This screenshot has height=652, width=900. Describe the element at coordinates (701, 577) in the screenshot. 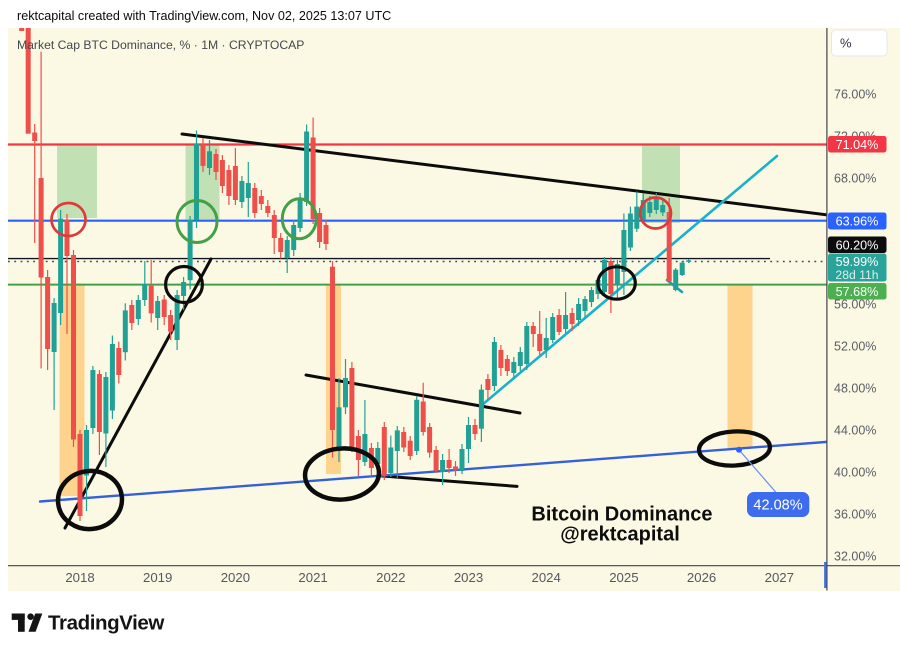

I see `svg-text: 2026` at that location.